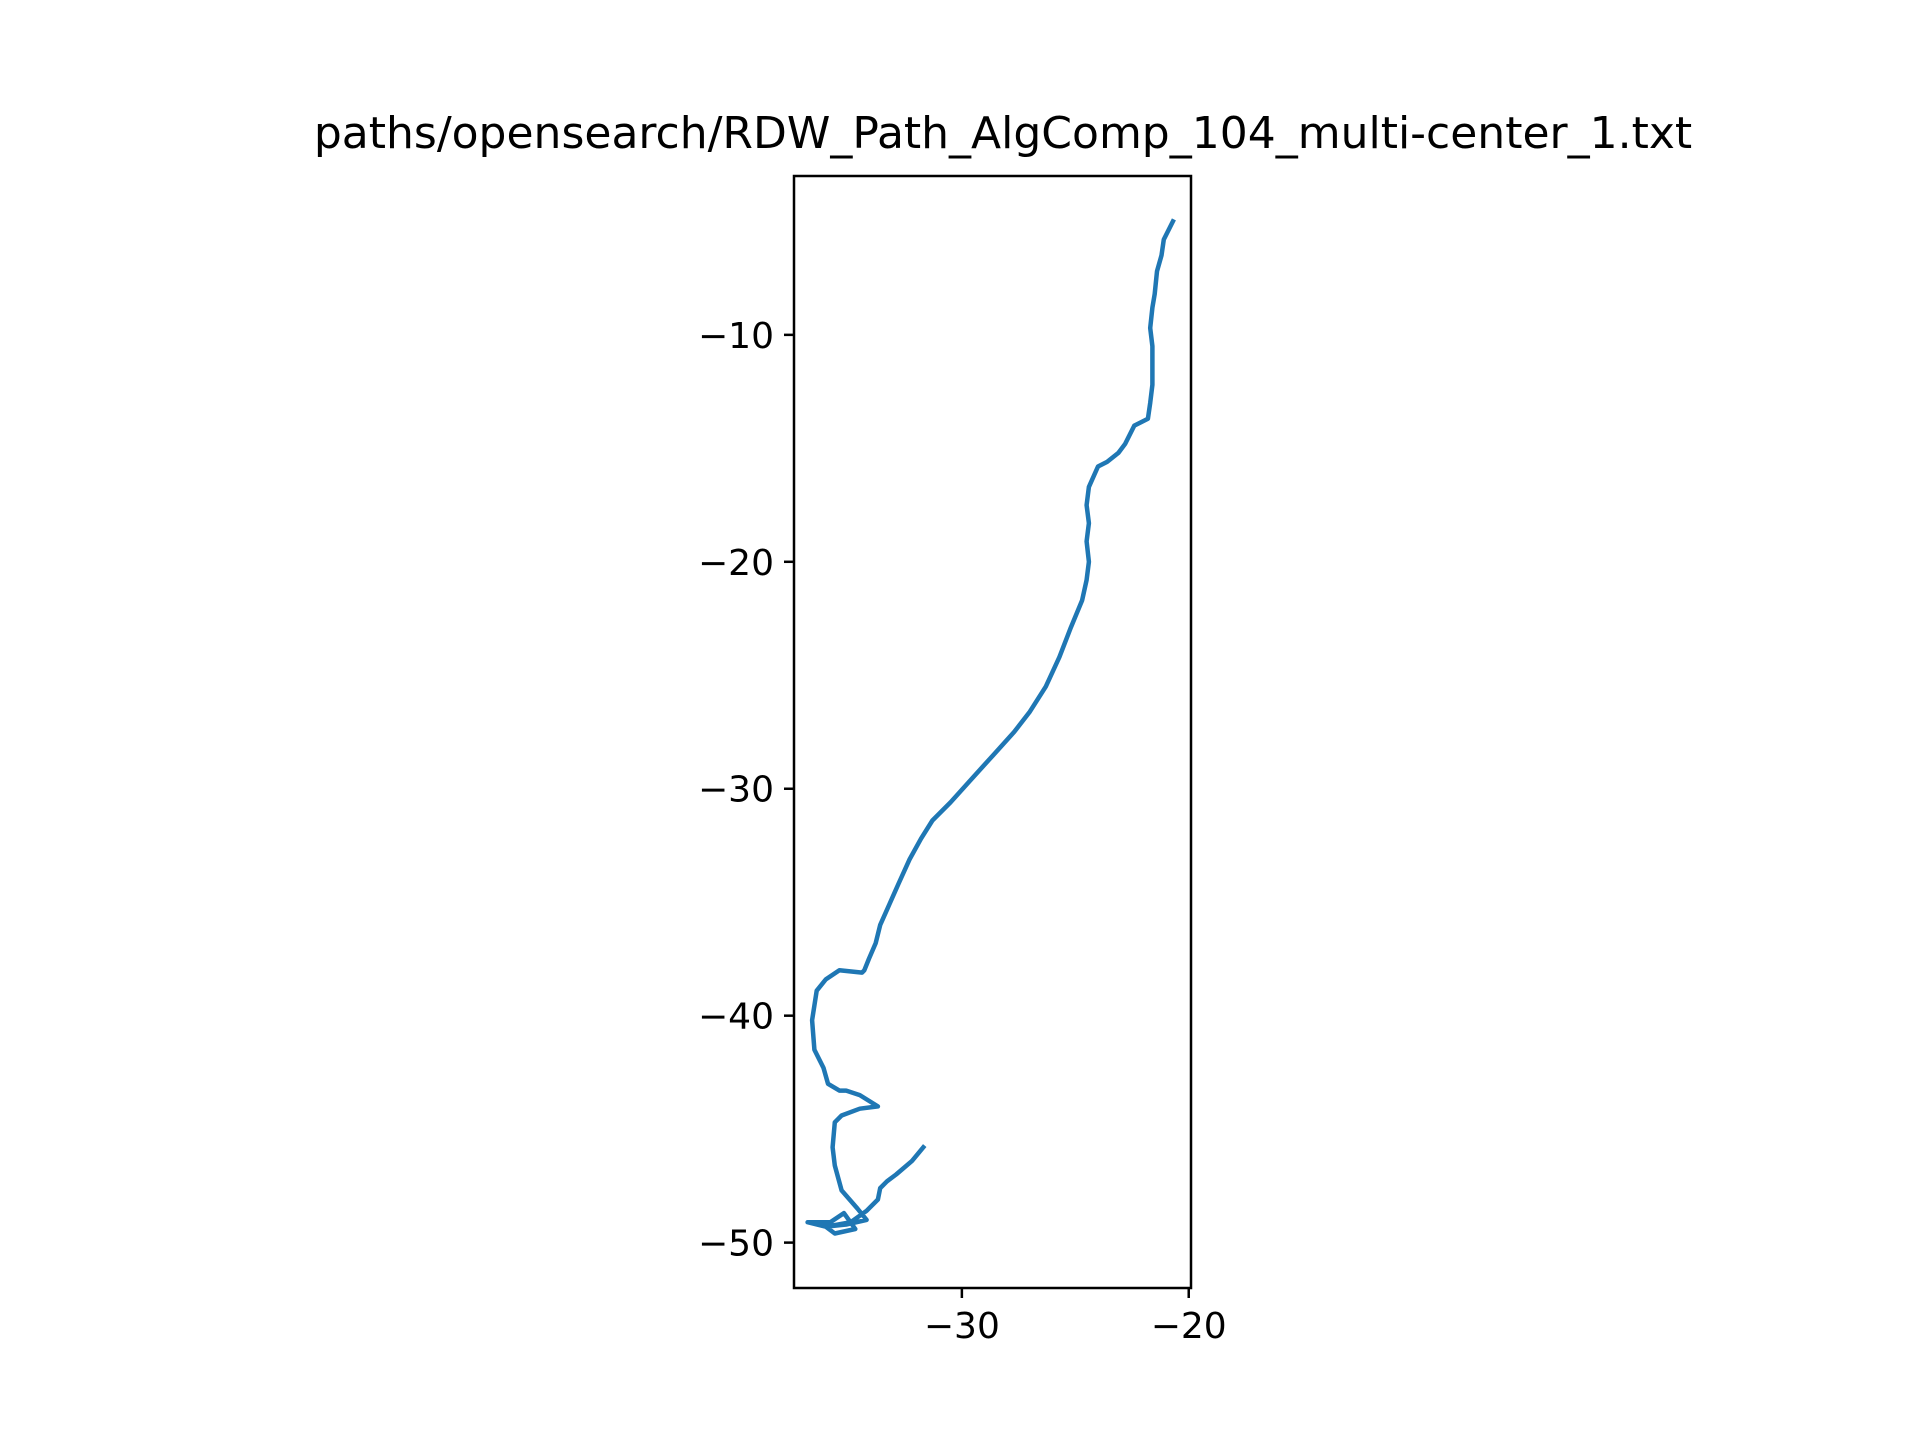  What do you see at coordinates (1075, 1317) in the screenshot?
I see `x-axis: −30 −20` at bounding box center [1075, 1317].